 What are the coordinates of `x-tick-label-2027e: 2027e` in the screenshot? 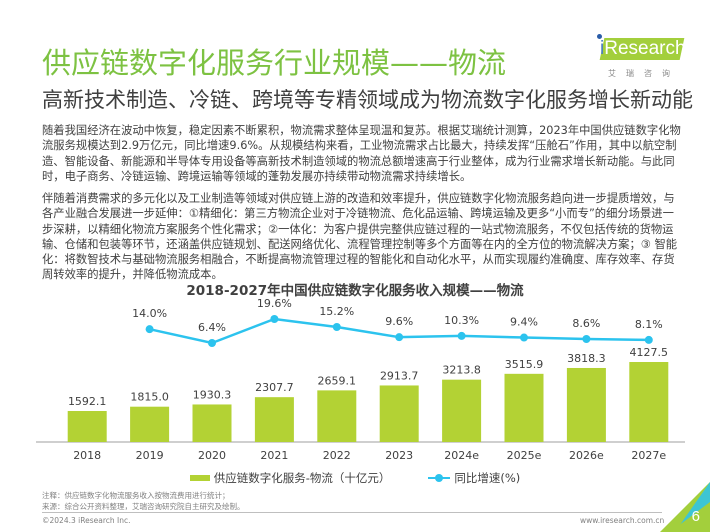 It's located at (648, 455).